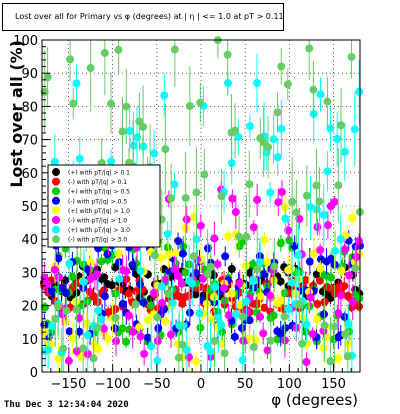  Describe the element at coordinates (97, 240) in the screenshot. I see `legend-label: (-) with pT/|q| > 3.0` at that location.